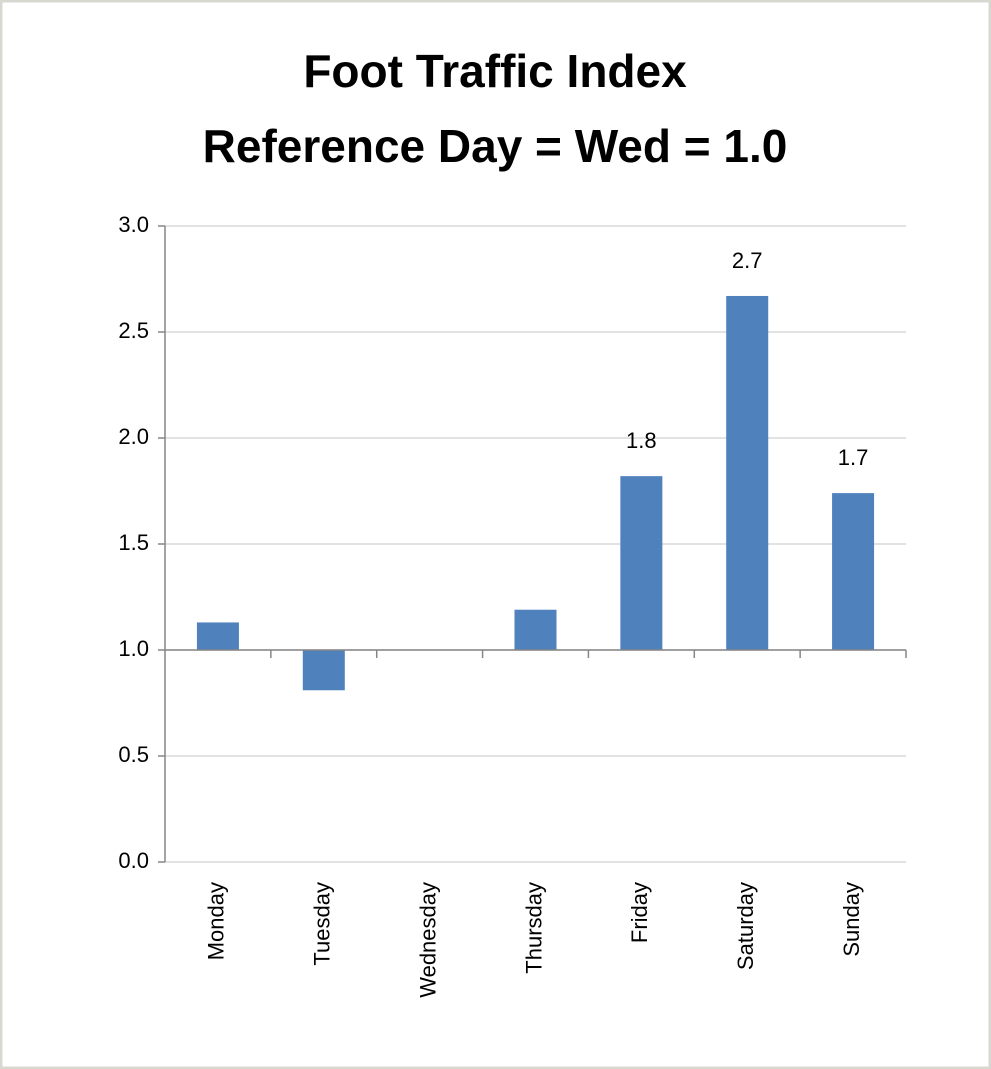 The height and width of the screenshot is (1069, 991). What do you see at coordinates (322, 924) in the screenshot?
I see `x-tick-label: Tuesday` at bounding box center [322, 924].